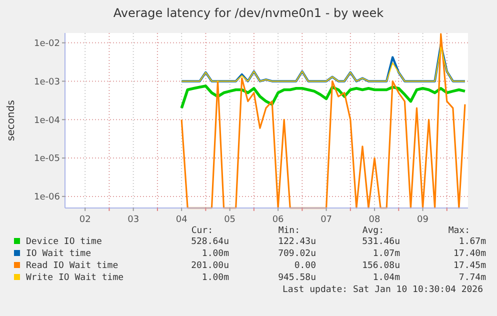 Image resolution: width=497 pixels, height=316 pixels. What do you see at coordinates (210, 266) in the screenshot?
I see `text: 201.00u` at bounding box center [210, 266].